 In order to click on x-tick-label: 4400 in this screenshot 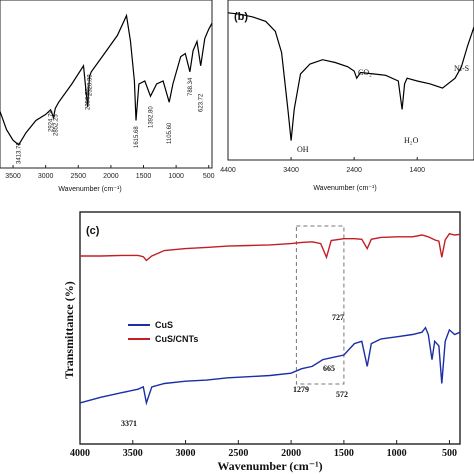, I will do `click(228, 170)`.